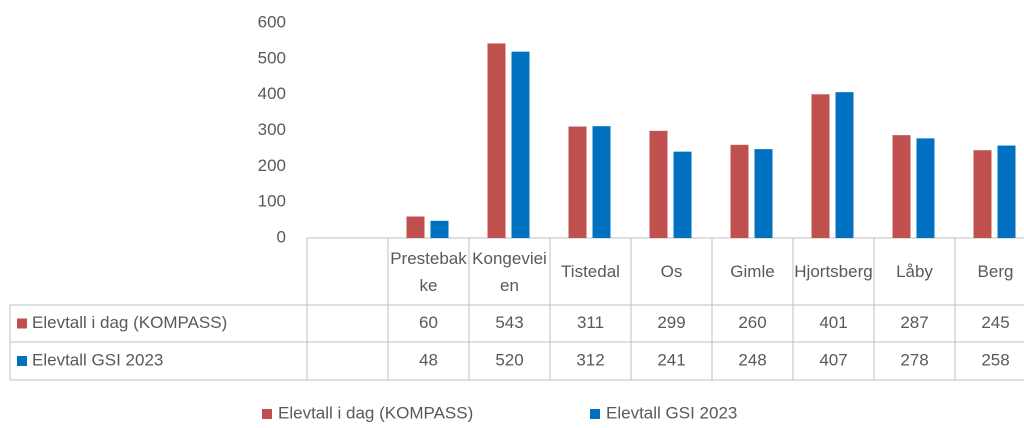  What do you see at coordinates (428, 359) in the screenshot?
I see `table-value: 48` at bounding box center [428, 359].